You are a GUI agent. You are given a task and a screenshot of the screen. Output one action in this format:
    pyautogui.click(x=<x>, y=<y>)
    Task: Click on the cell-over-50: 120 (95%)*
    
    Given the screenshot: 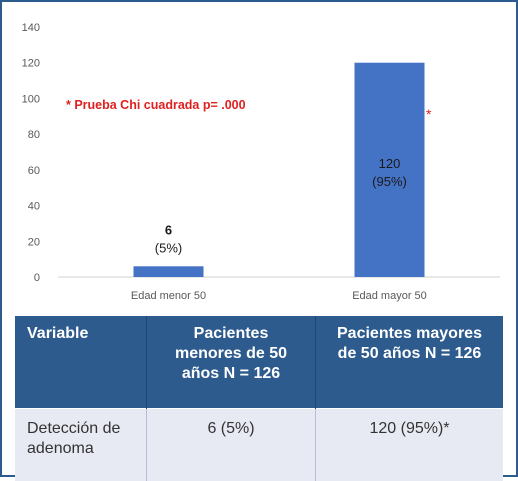 What is the action you would take?
    pyautogui.click(x=410, y=445)
    